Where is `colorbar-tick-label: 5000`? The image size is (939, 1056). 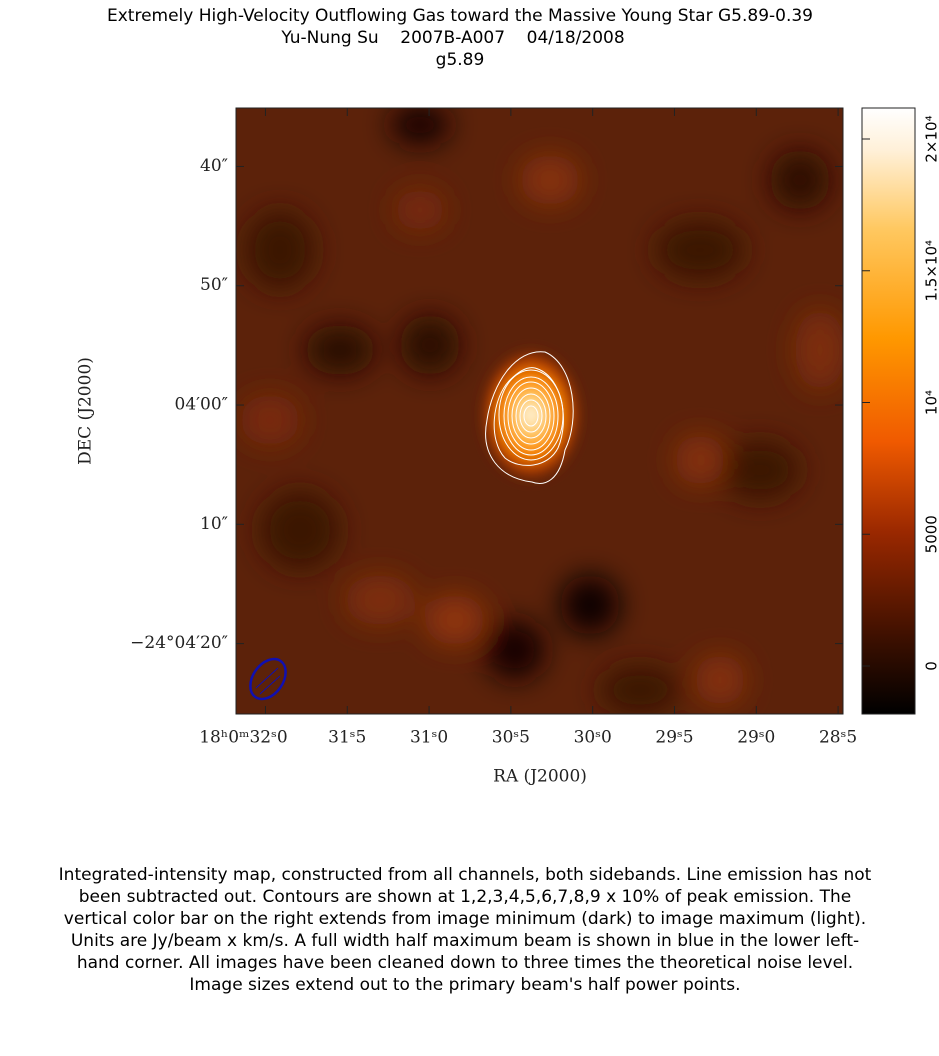 colorbar-tick-label: 5000 is located at coordinates (931, 534).